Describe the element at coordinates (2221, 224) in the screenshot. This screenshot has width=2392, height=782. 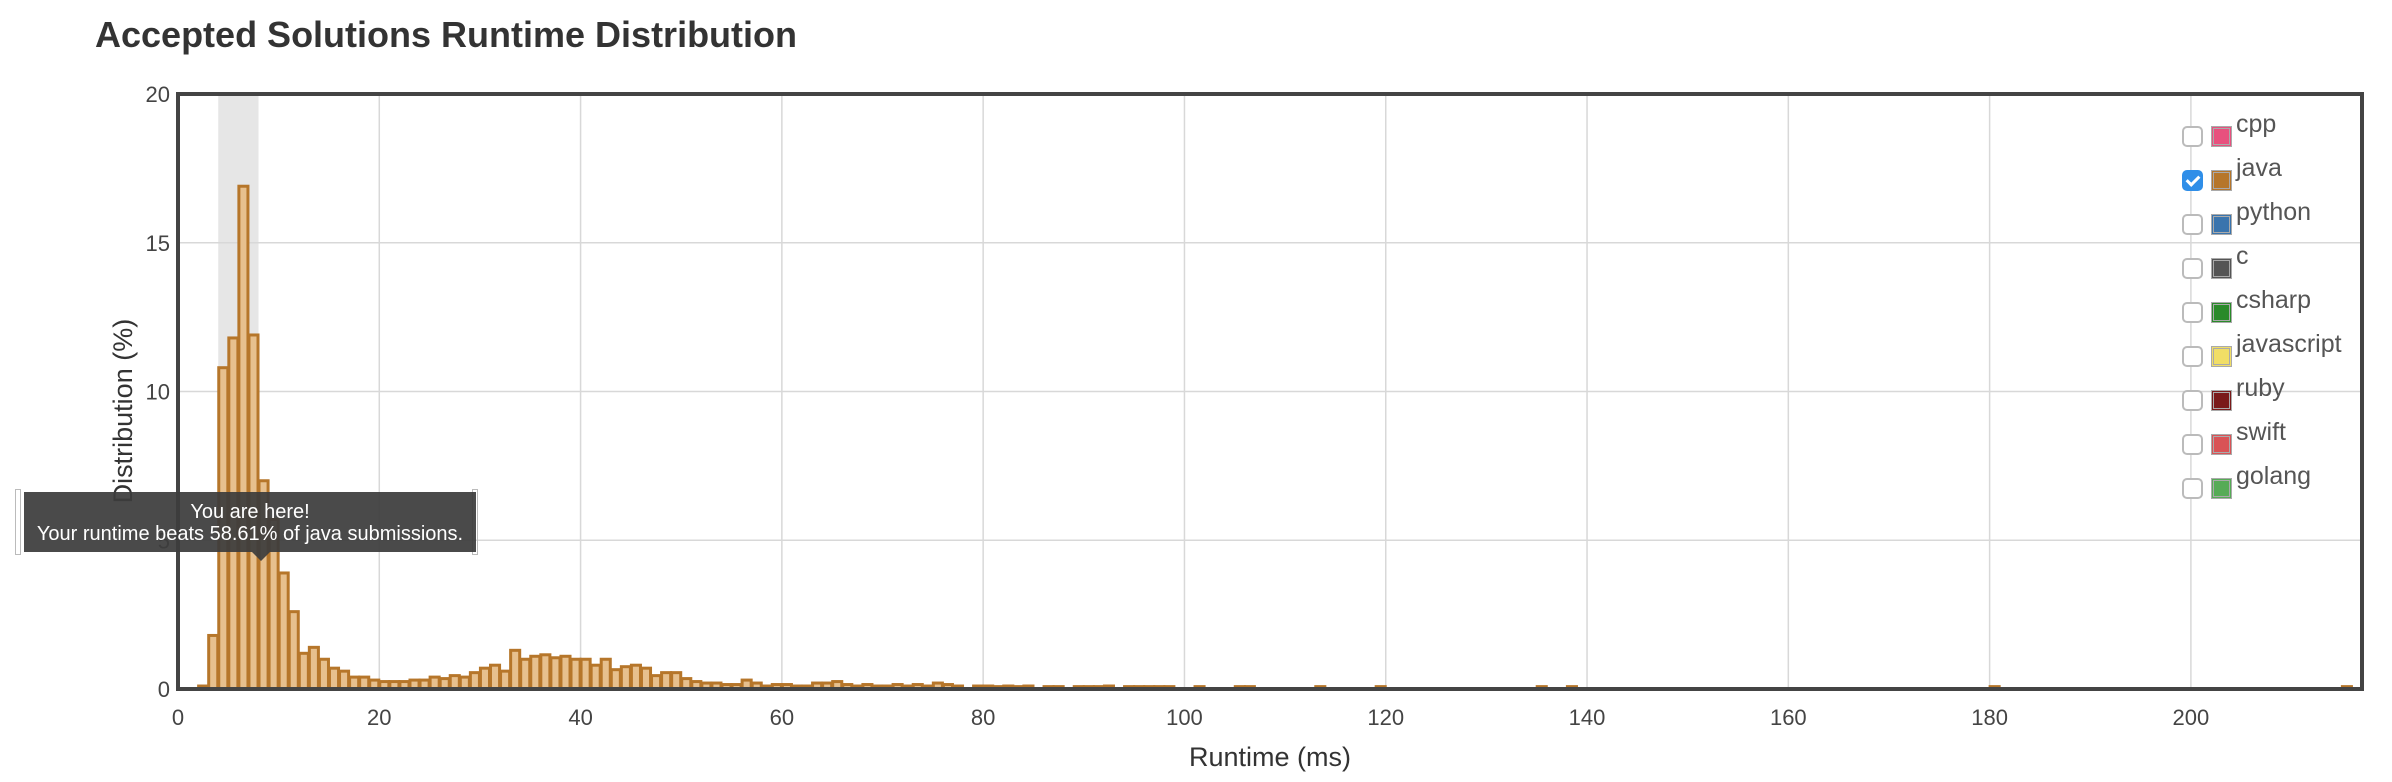
I see `swatch-python` at that location.